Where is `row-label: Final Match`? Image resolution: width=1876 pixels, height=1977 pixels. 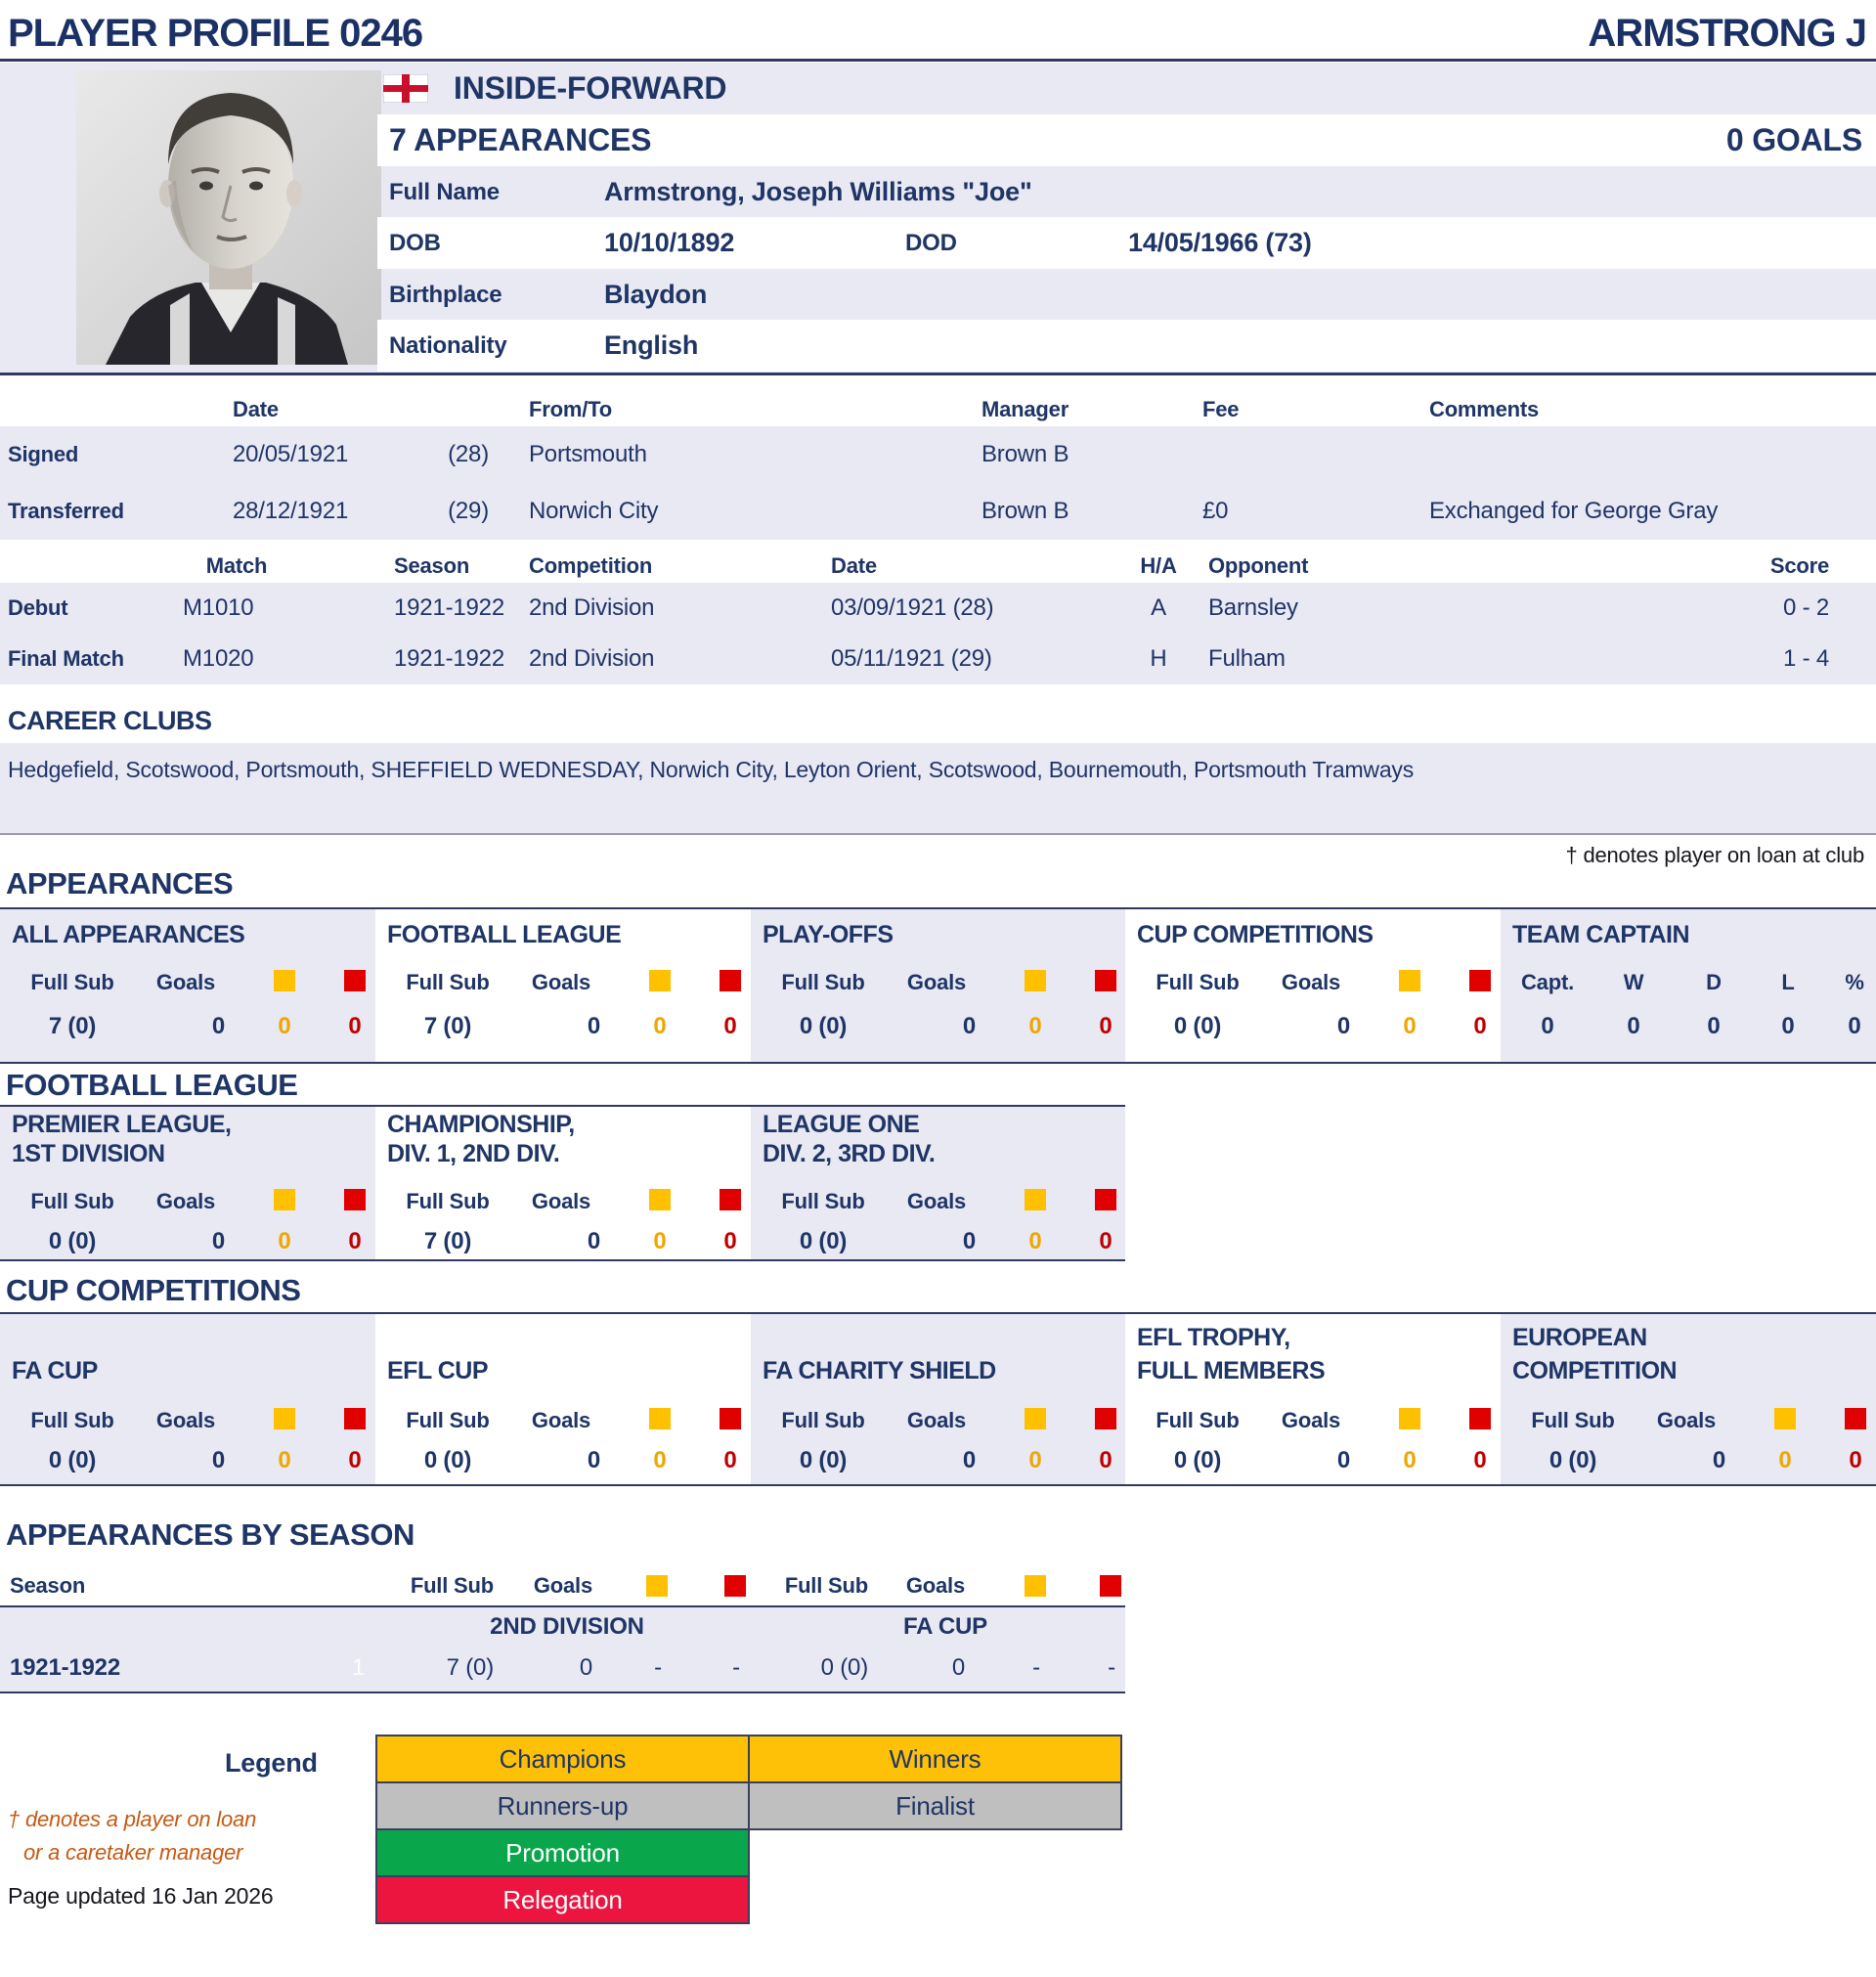
row-label: Final Match is located at coordinates (66, 658).